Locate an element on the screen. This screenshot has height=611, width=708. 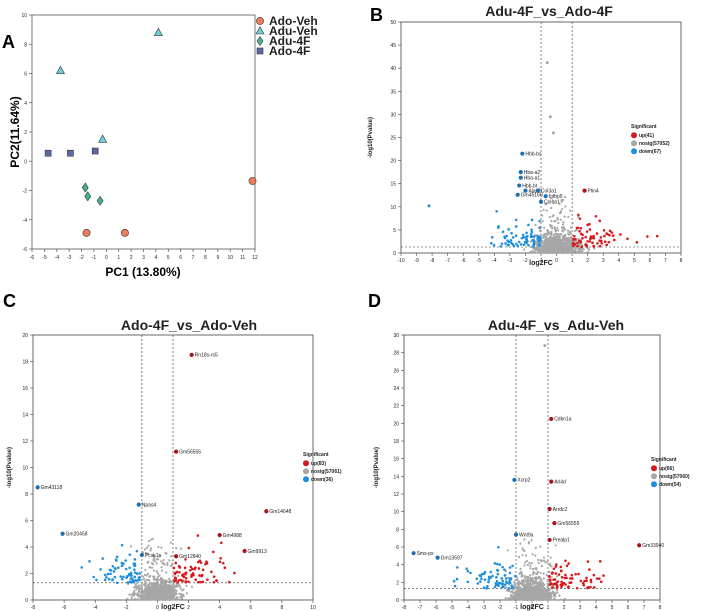
x-tick-label: 12 is located at coordinates (255, 258).